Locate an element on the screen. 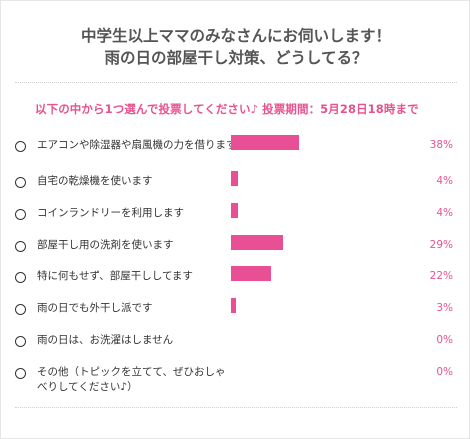 The height and width of the screenshot is (439, 470). poll-option-label: 雨の日でも外干し派です is located at coordinates (95, 308).